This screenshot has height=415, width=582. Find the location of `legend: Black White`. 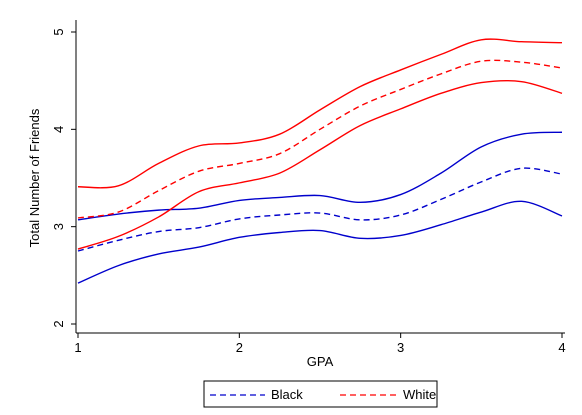

legend: Black White is located at coordinates (320, 394).